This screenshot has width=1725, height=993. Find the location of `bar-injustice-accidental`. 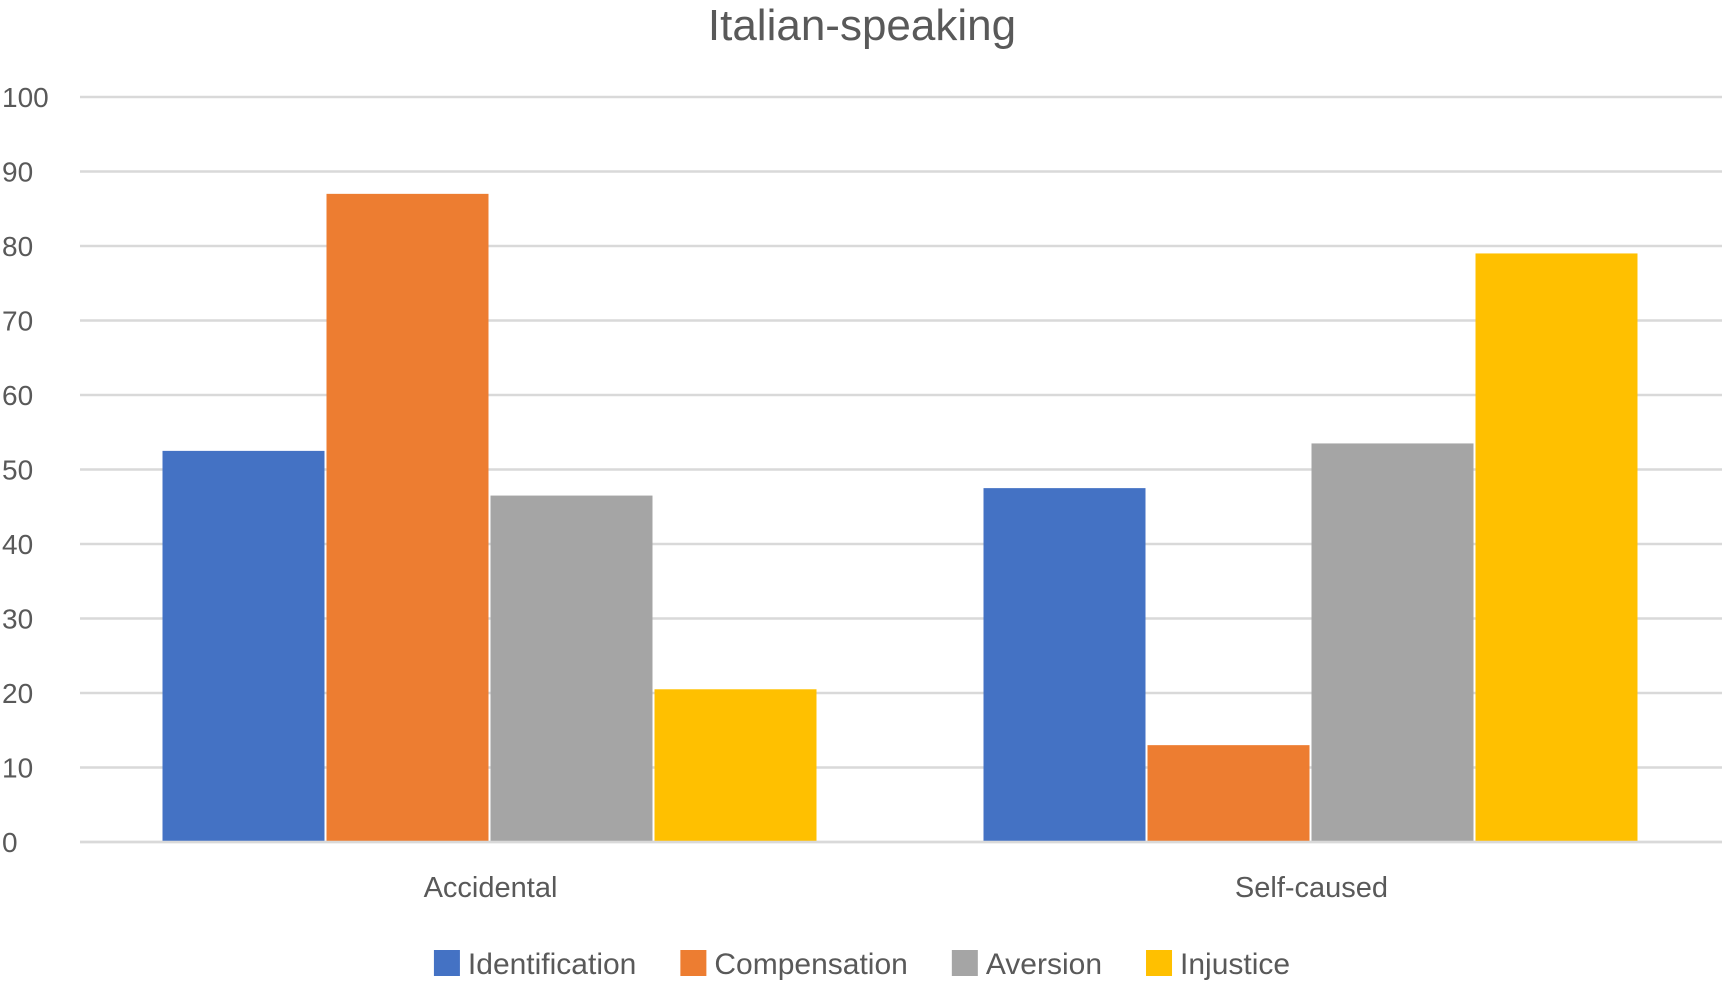

bar-injustice-accidental is located at coordinates (735, 765).